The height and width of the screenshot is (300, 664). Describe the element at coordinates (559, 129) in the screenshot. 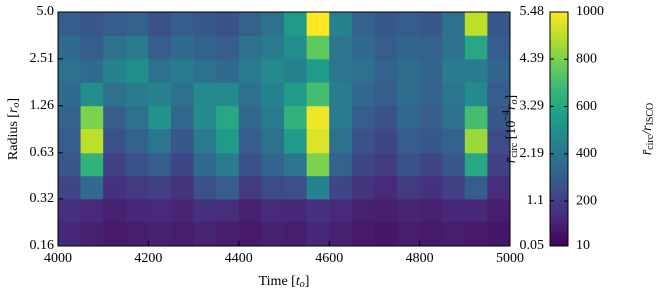

I see `colorbar` at that location.